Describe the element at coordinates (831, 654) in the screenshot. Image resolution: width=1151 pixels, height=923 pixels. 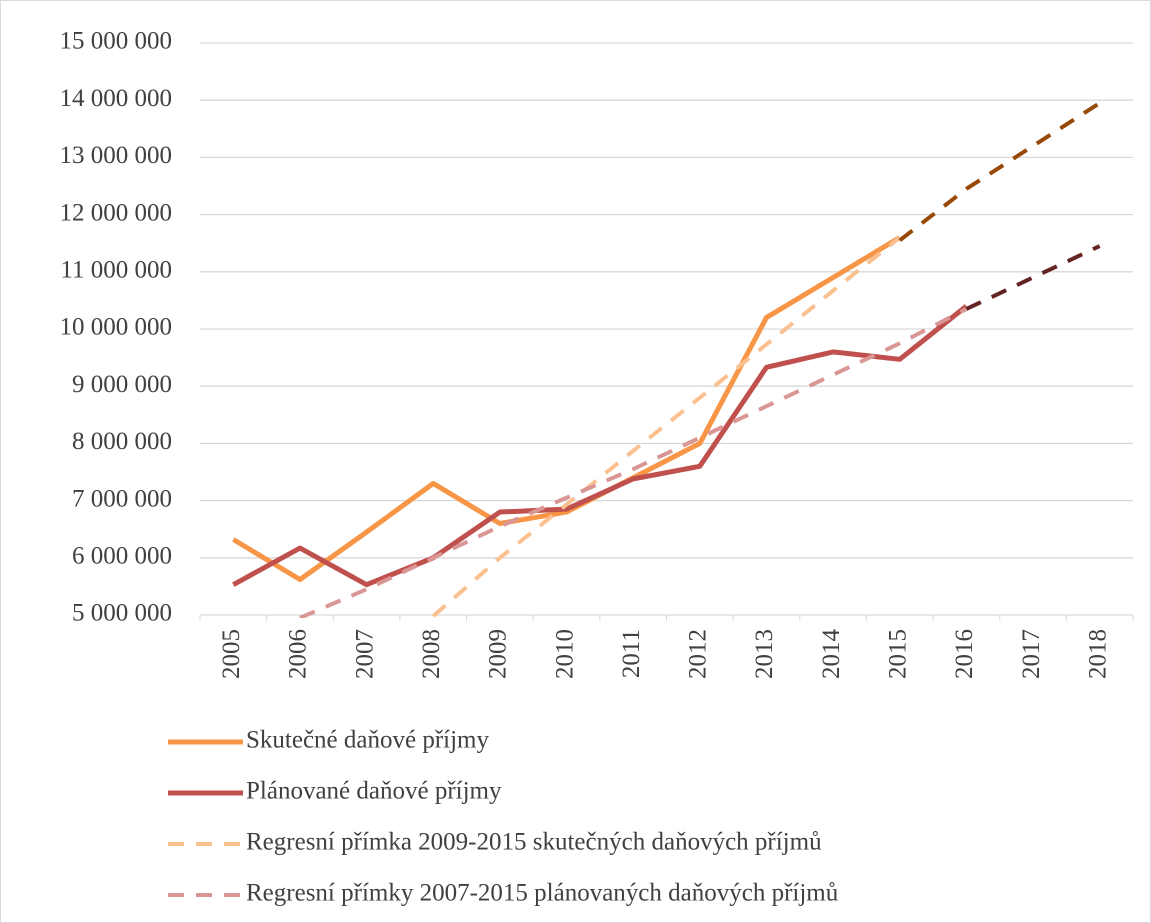
I see `x-tick-label: 2014` at that location.